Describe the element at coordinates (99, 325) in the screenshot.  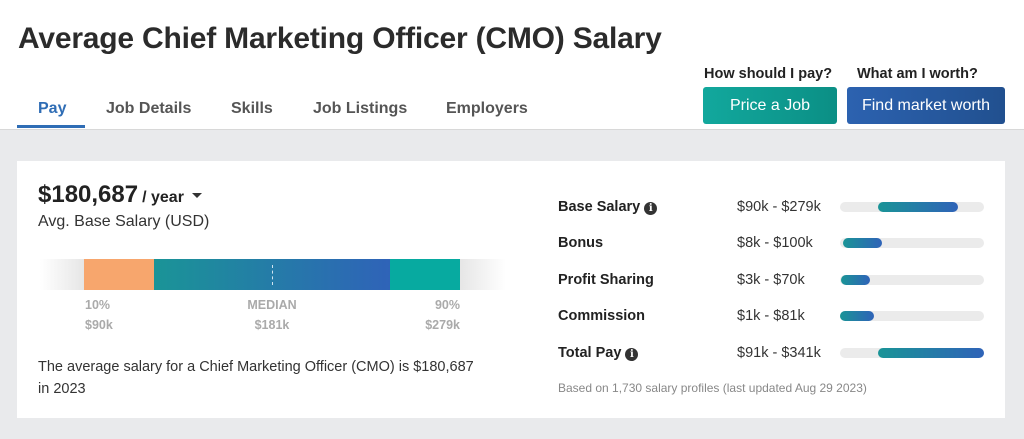
I see `p10-value: $90k` at that location.